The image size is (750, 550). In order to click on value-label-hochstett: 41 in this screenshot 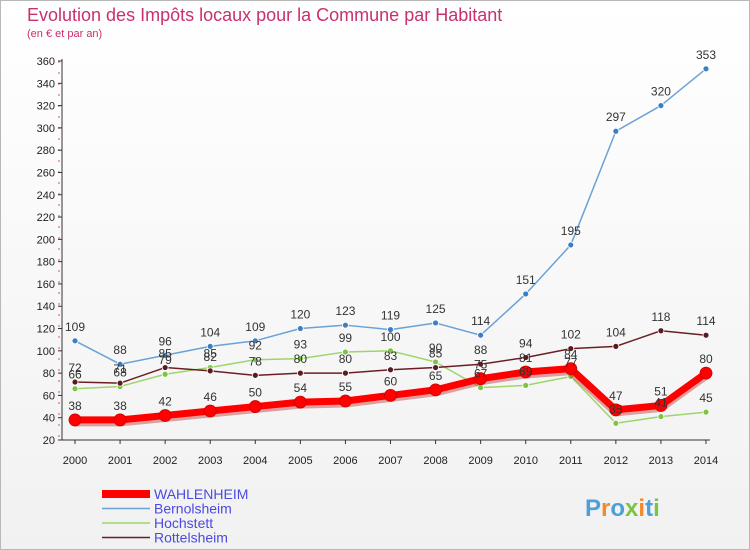, I will do `click(661, 403)`.